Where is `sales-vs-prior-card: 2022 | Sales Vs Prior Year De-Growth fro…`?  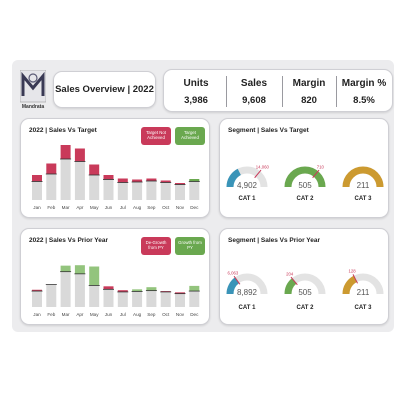
sales-vs-prior-card: 2022 | Sales Vs Prior Year De-Growth fro… is located at coordinates (115, 276).